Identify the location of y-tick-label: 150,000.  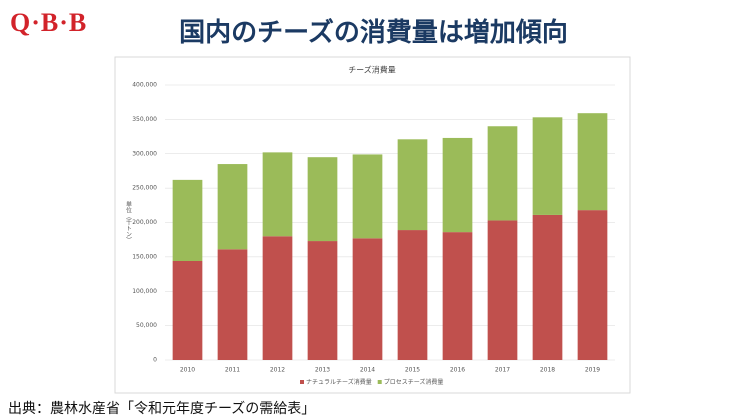
(144, 256).